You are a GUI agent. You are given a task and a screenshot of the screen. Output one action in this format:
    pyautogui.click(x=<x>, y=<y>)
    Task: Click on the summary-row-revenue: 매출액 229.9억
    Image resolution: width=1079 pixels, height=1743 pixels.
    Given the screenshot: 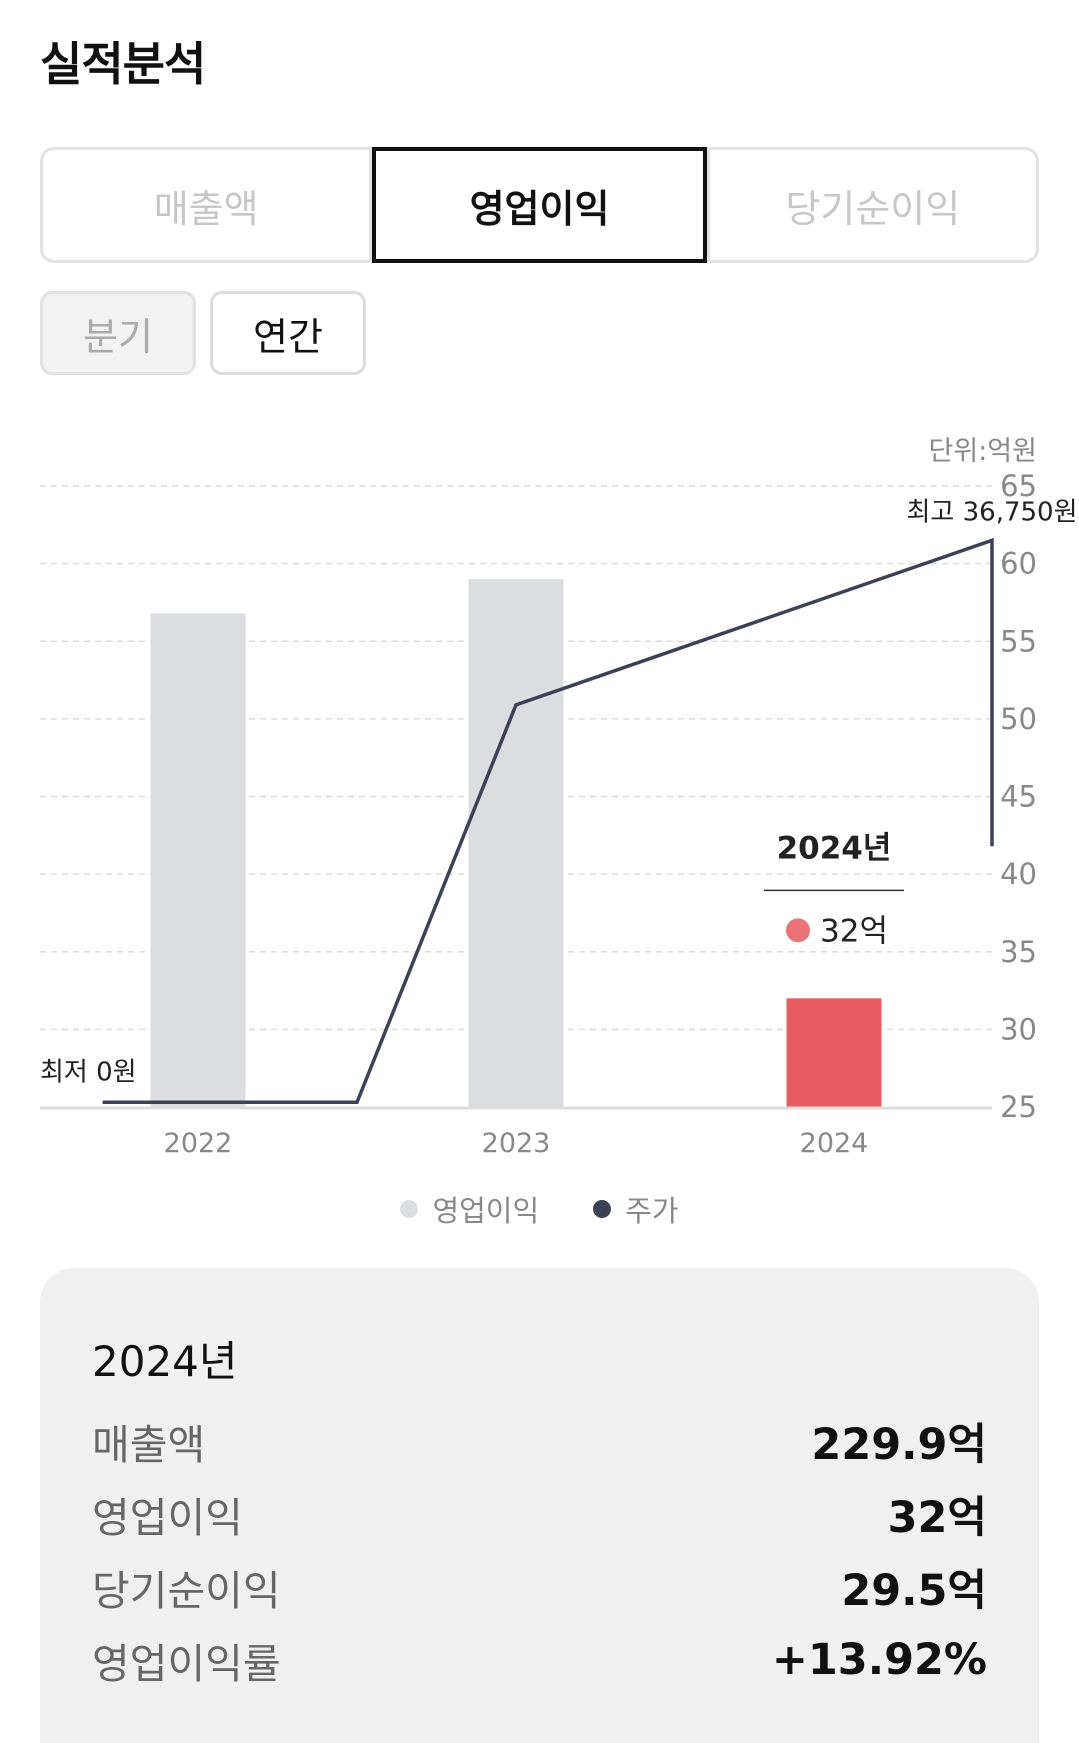 What is the action you would take?
    pyautogui.click(x=539, y=1441)
    